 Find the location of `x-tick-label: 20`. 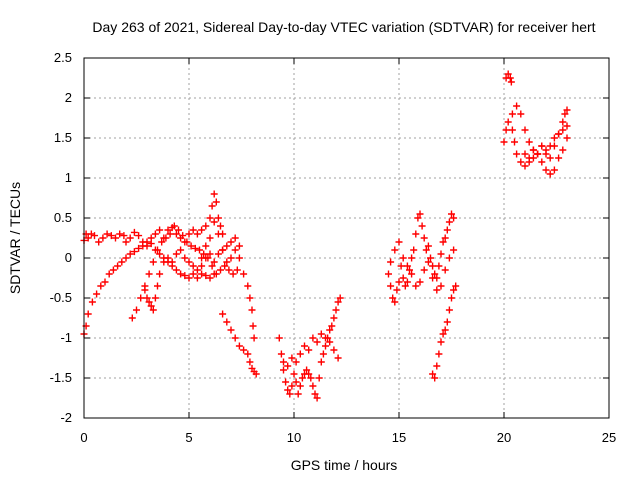

x-tick-label: 20 is located at coordinates (504, 437).